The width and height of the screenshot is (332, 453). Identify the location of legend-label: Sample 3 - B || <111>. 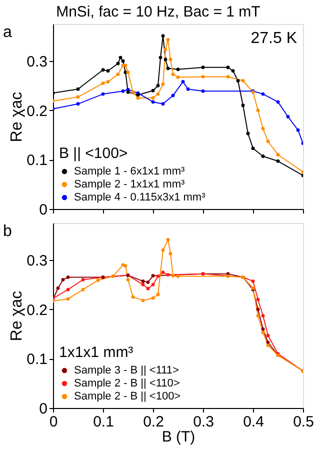
(126, 370).